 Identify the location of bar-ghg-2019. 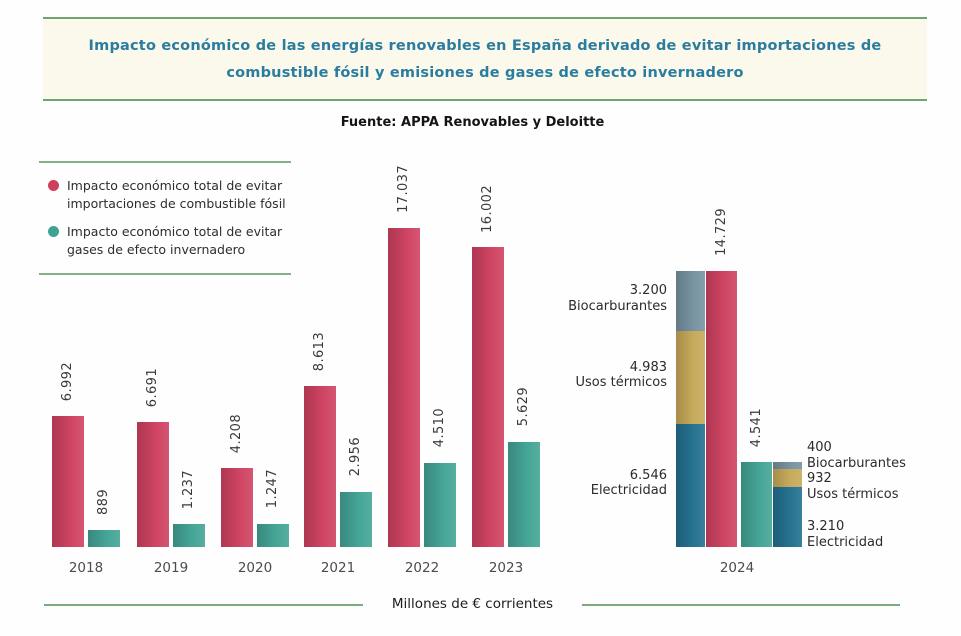
(189, 535).